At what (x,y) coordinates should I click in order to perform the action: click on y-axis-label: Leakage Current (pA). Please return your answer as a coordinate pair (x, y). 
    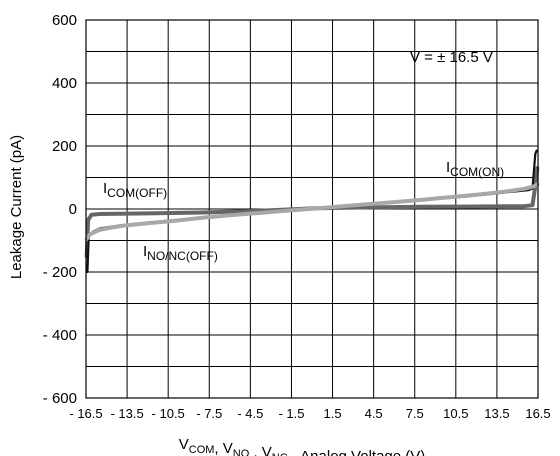
    Looking at the image, I should click on (16, 207).